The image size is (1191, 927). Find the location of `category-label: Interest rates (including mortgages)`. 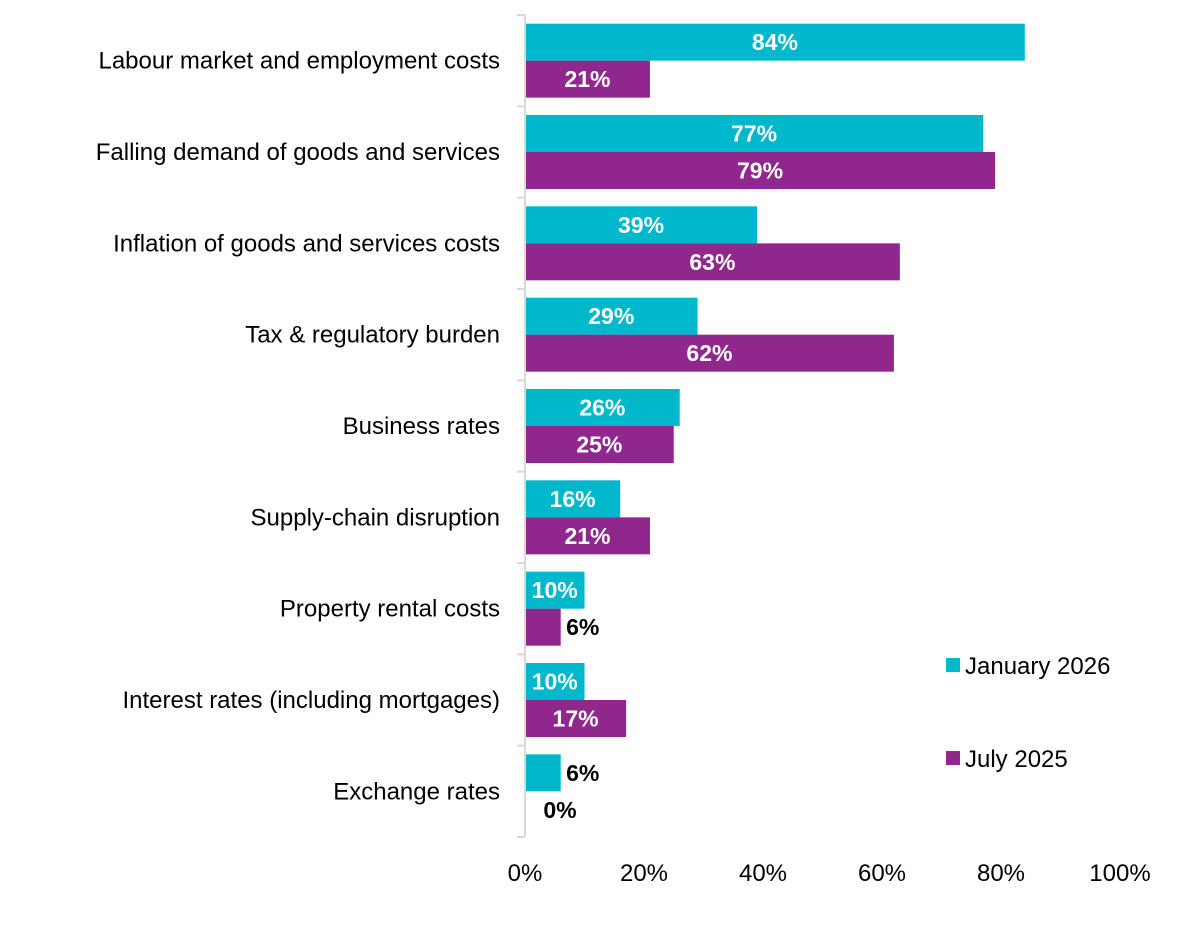

category-label: Interest rates (including mortgages) is located at coordinates (311, 700).